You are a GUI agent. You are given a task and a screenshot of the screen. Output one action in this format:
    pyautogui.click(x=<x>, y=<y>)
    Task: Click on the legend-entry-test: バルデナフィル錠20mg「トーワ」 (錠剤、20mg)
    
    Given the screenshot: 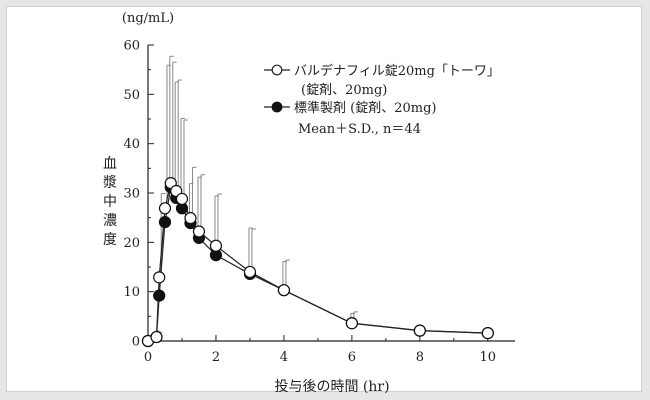 What is the action you would take?
    pyautogui.click(x=382, y=80)
    